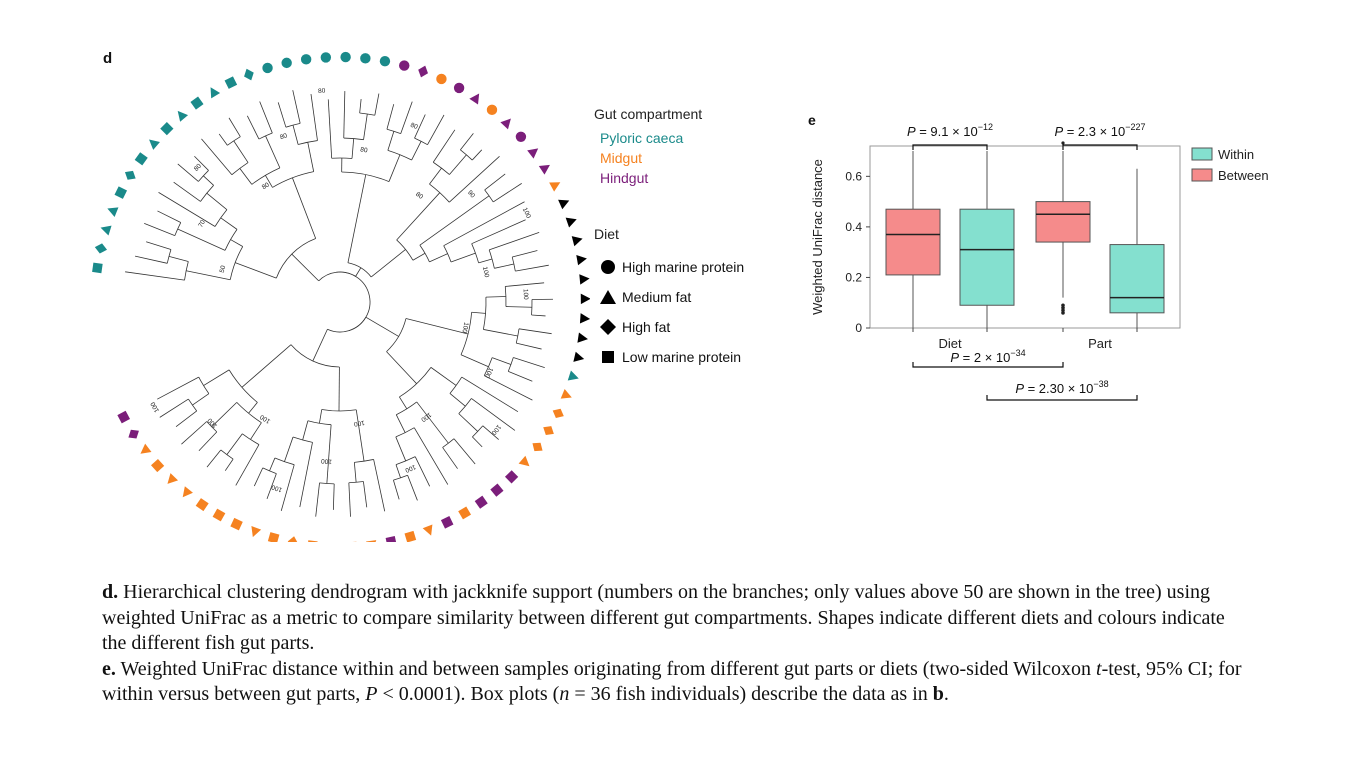 This screenshot has height=770, width=1370. What do you see at coordinates (950, 343) in the screenshot?
I see `x-category-label: Diet` at bounding box center [950, 343].